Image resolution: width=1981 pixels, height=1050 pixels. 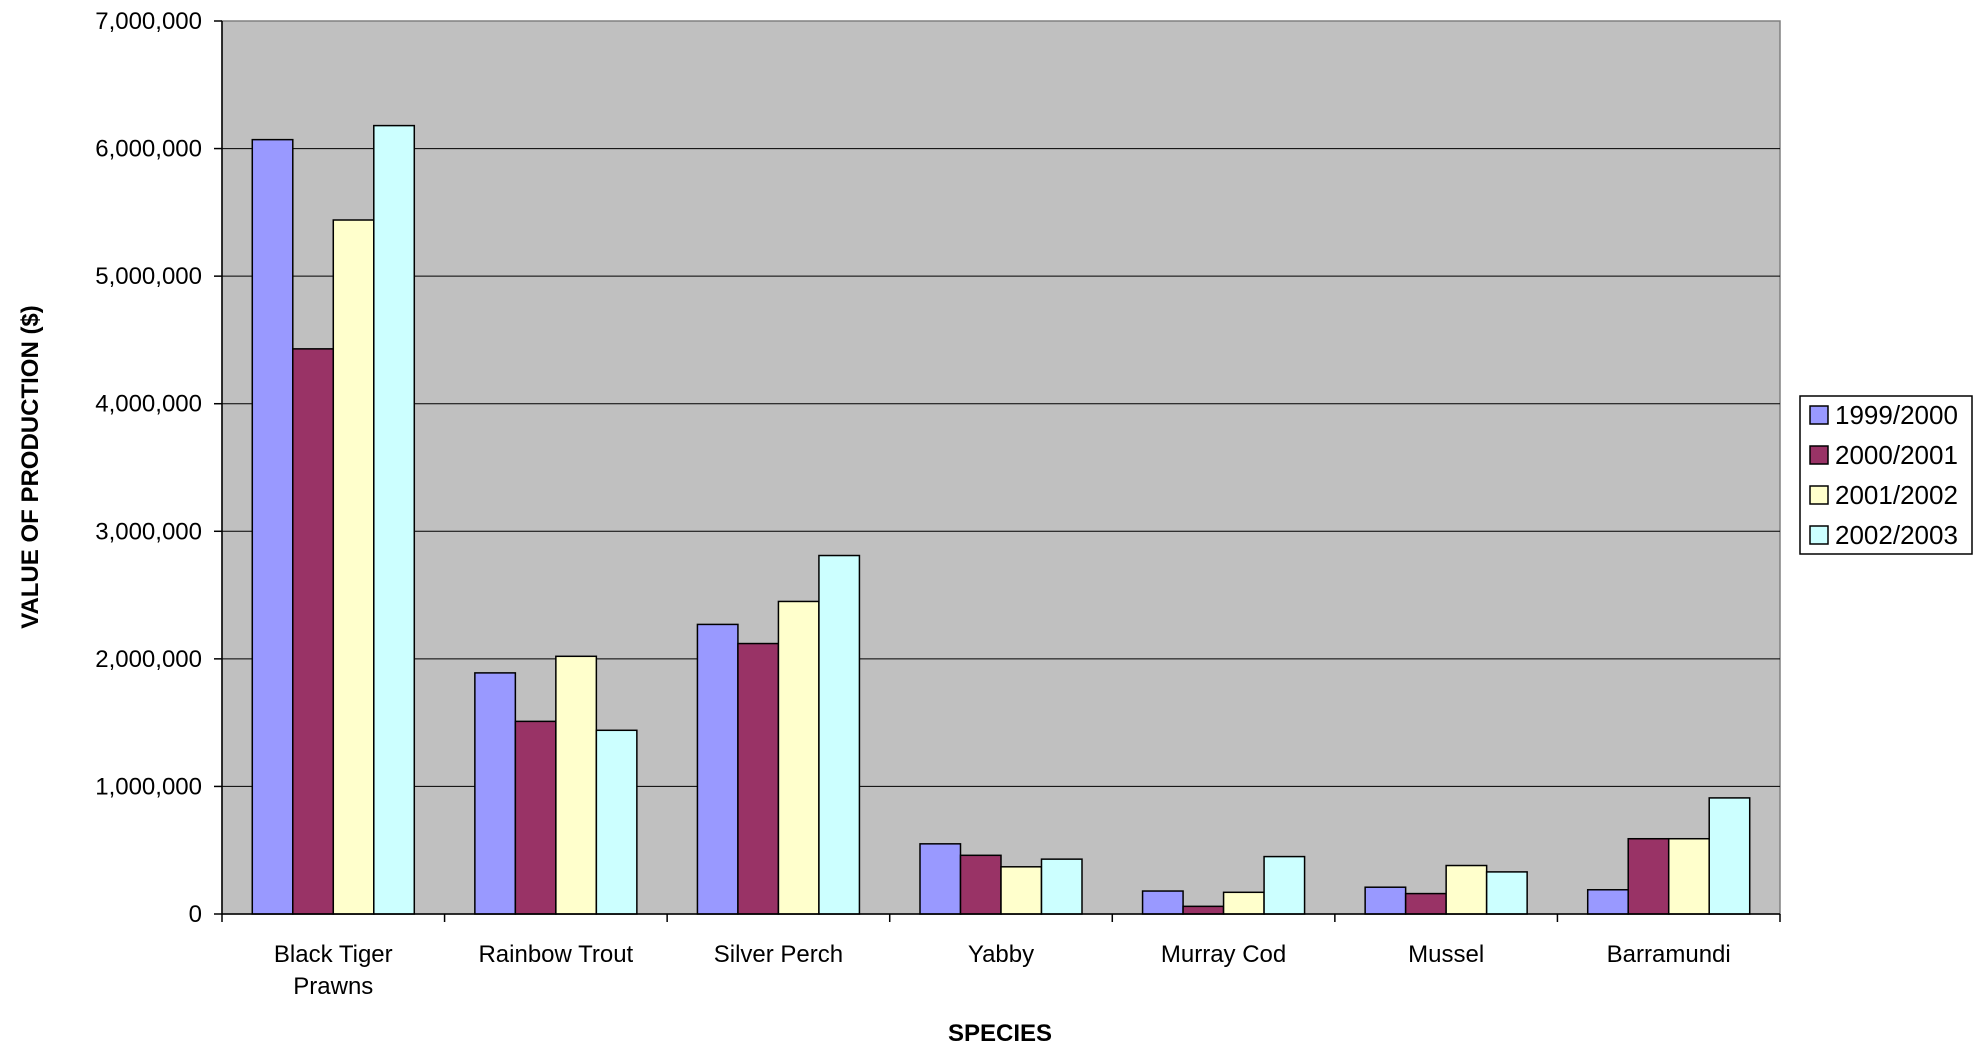 What do you see at coordinates (30, 467) in the screenshot?
I see `y-axis-title: VALUE OF PRODUCTION ($)` at bounding box center [30, 467].